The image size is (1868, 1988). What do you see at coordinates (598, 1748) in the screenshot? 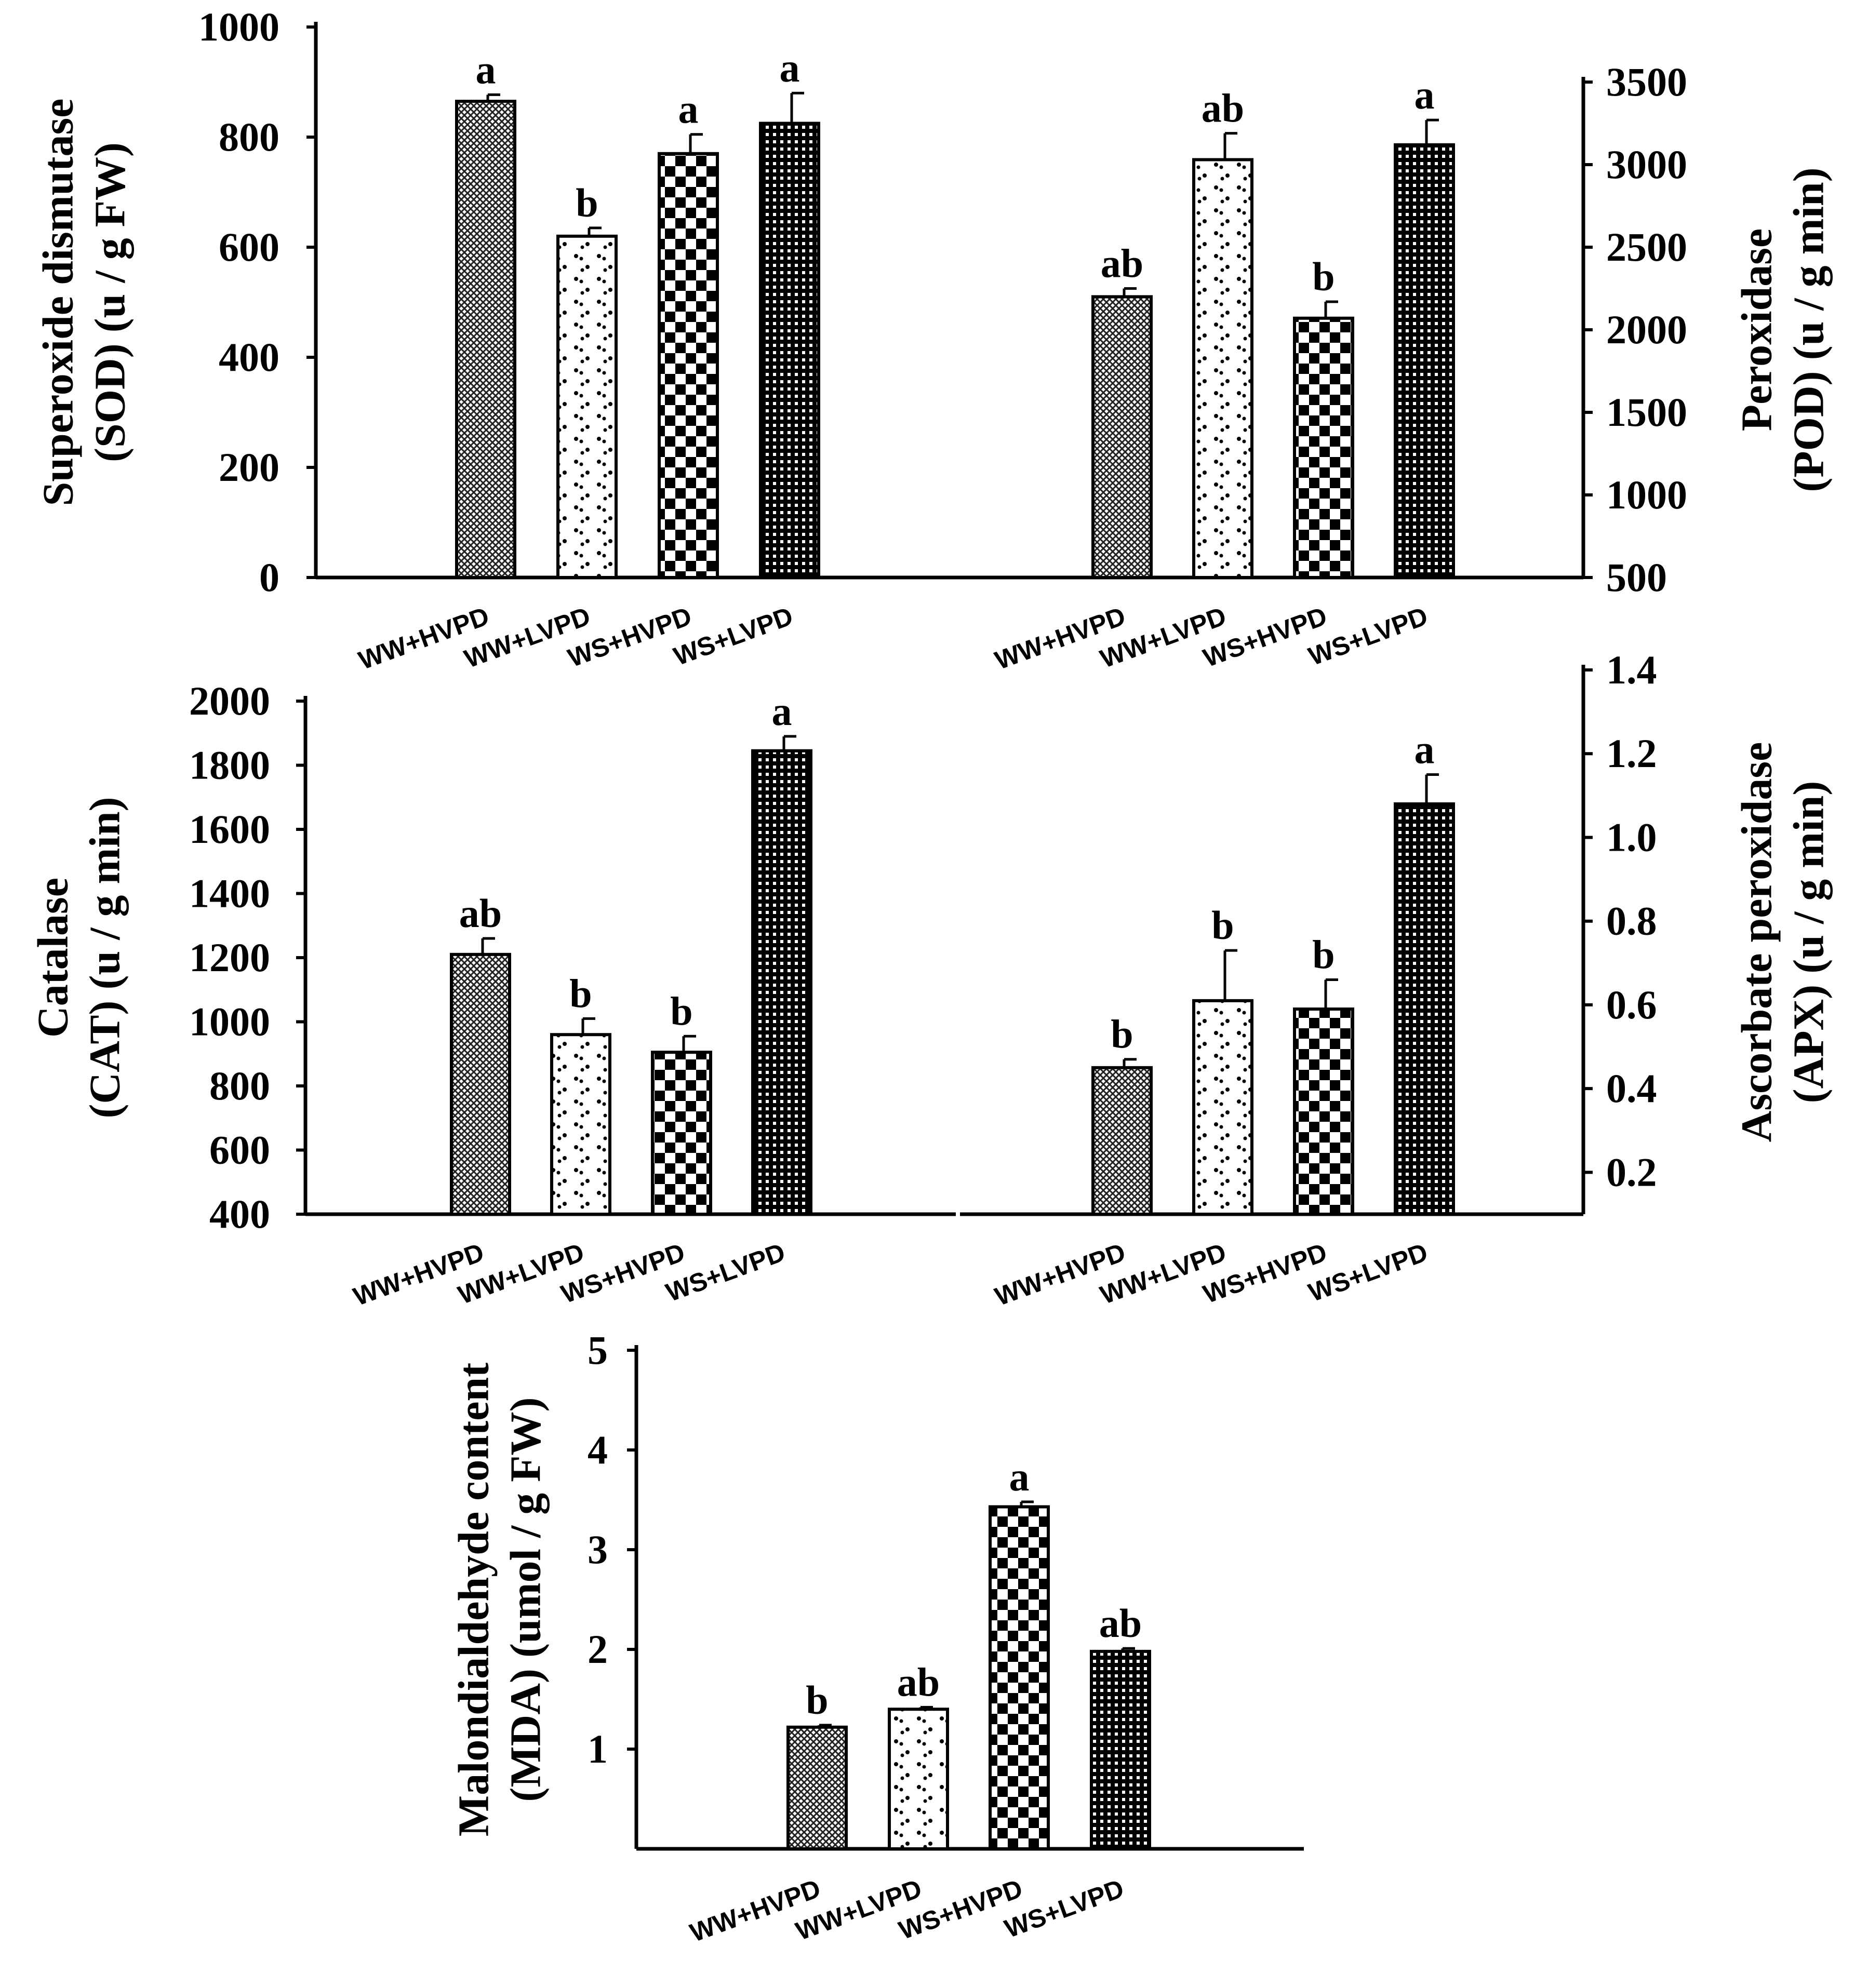
I see `mda-y-tick-label: 1` at bounding box center [598, 1748].